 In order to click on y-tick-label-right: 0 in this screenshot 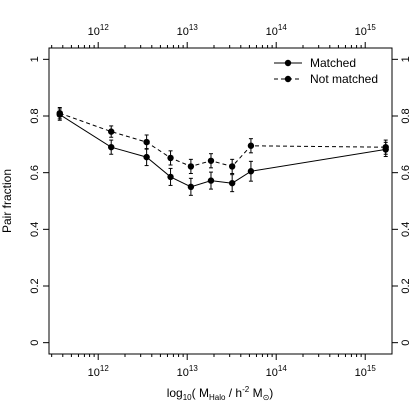, I will do `click(406, 343)`.